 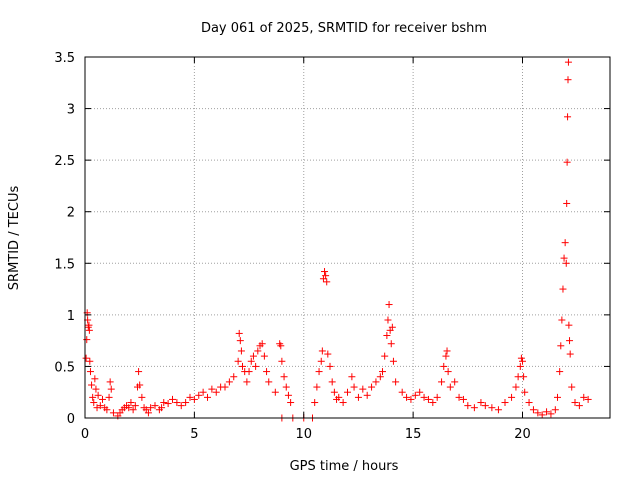 What do you see at coordinates (14, 238) in the screenshot?
I see `y-axis-label: SRMTID / TECUs` at bounding box center [14, 238].